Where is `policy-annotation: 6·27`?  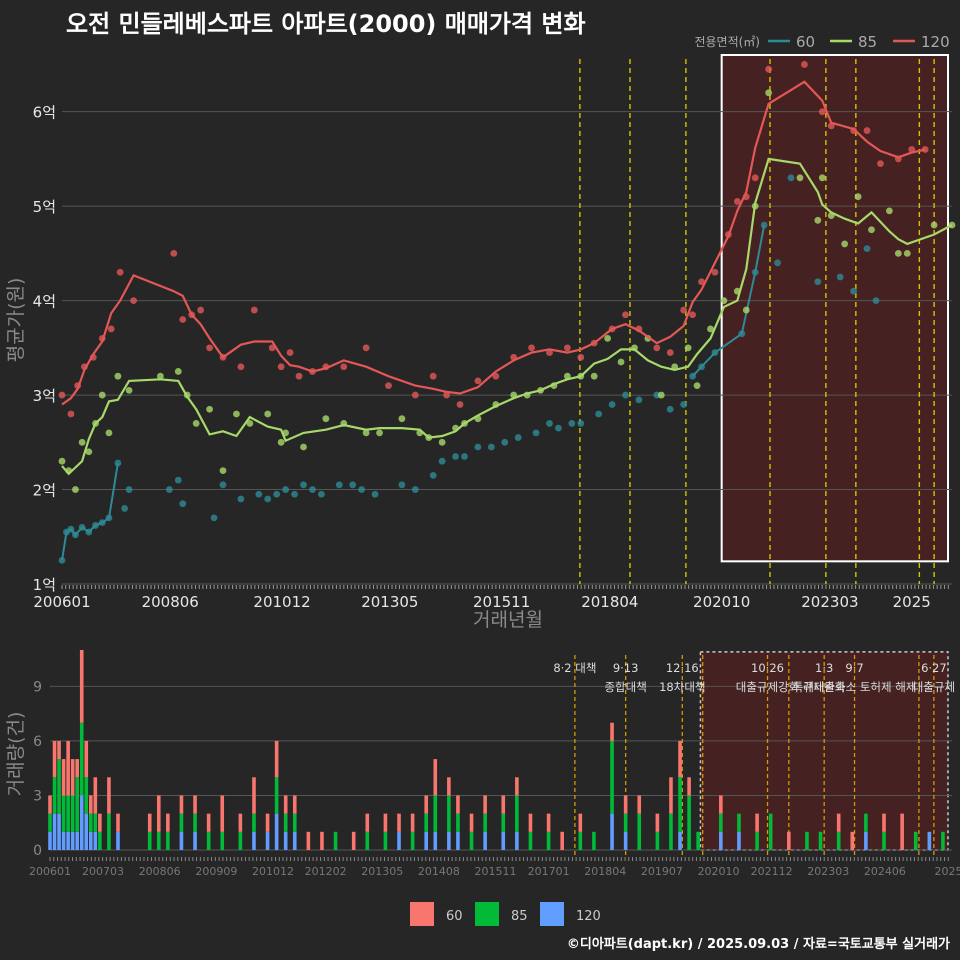 policy-annotation: 6·27 is located at coordinates (934, 668).